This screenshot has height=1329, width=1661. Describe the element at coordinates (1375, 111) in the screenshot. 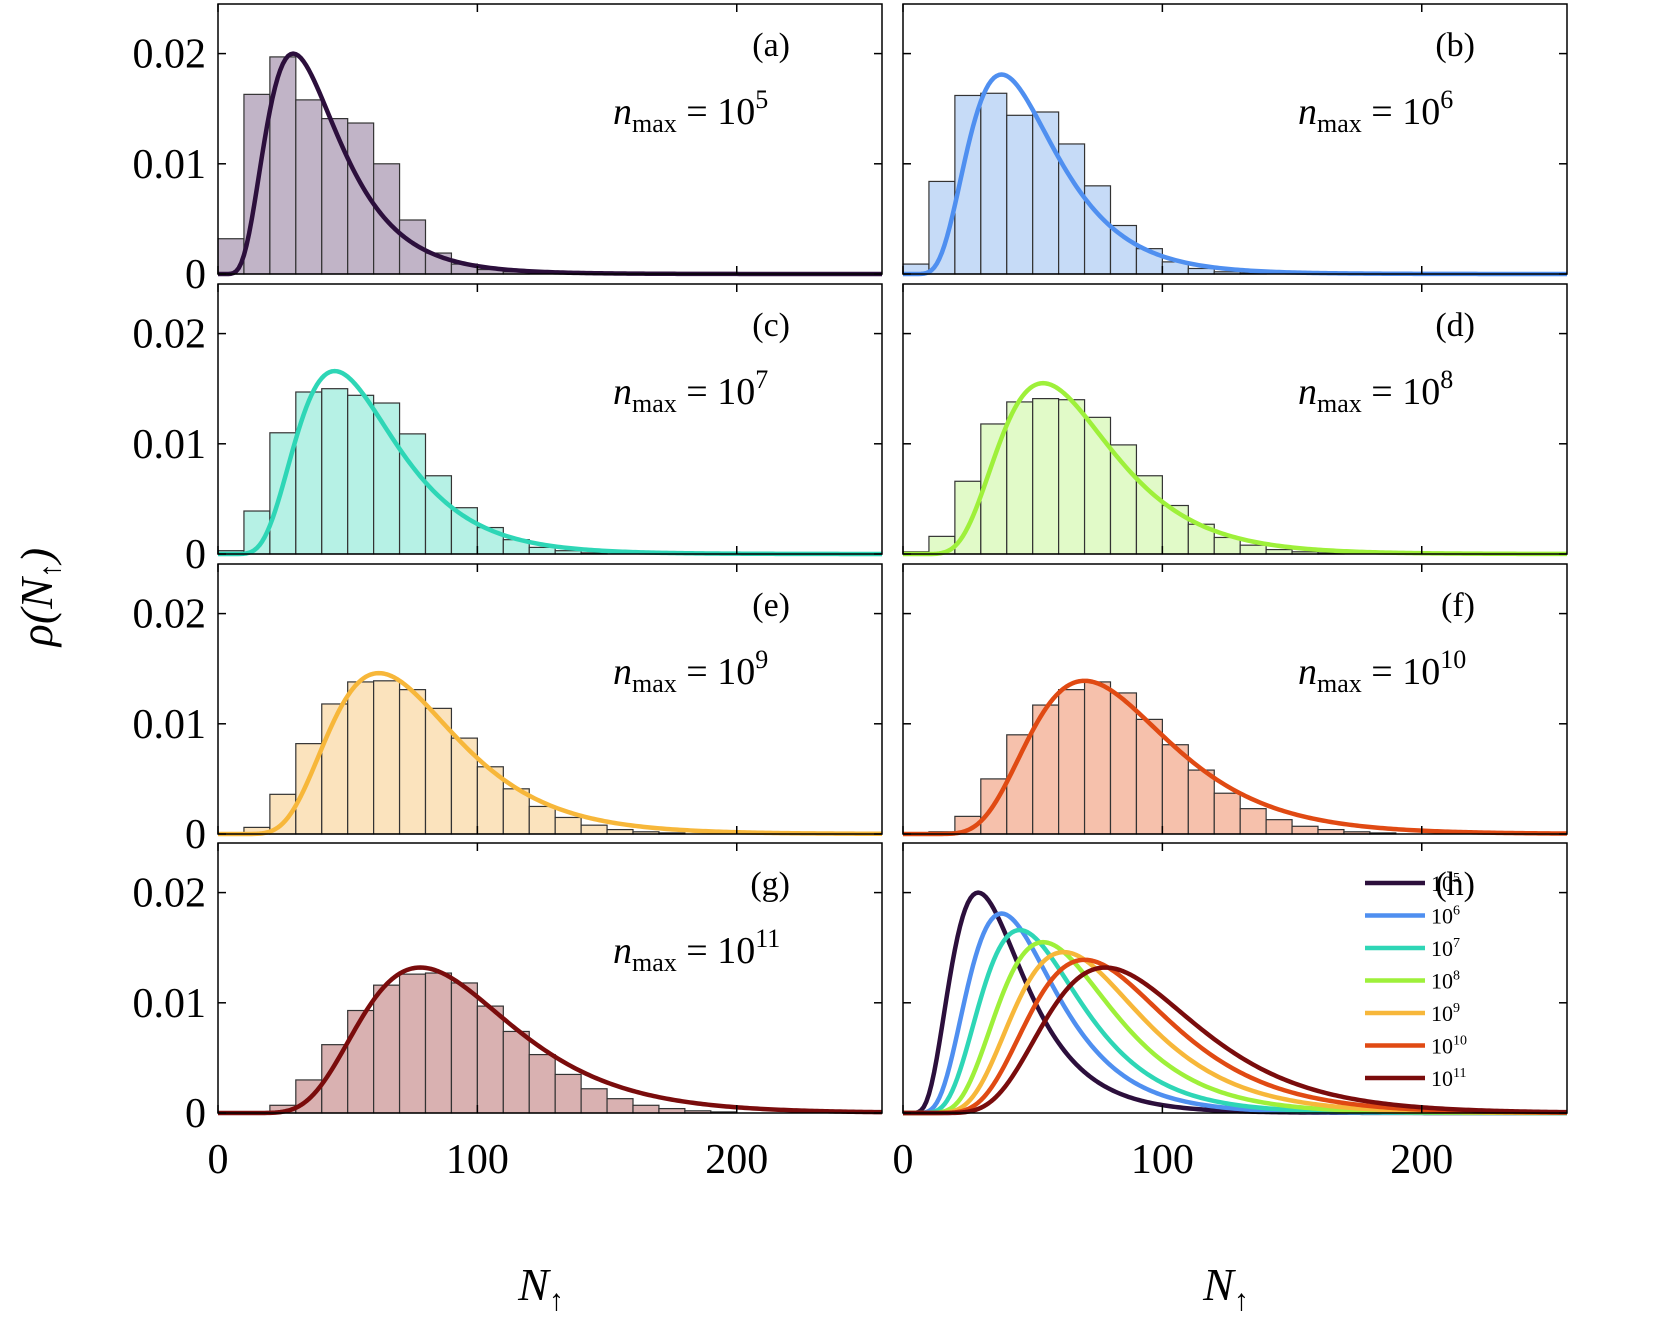

I see `nmax-label-b: nmax = 106` at that location.